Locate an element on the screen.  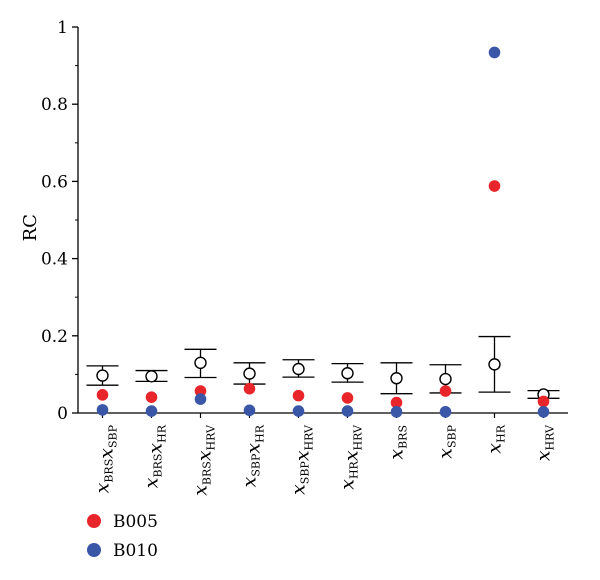
x-category-label: xSBPxHR is located at coordinates (253, 455).